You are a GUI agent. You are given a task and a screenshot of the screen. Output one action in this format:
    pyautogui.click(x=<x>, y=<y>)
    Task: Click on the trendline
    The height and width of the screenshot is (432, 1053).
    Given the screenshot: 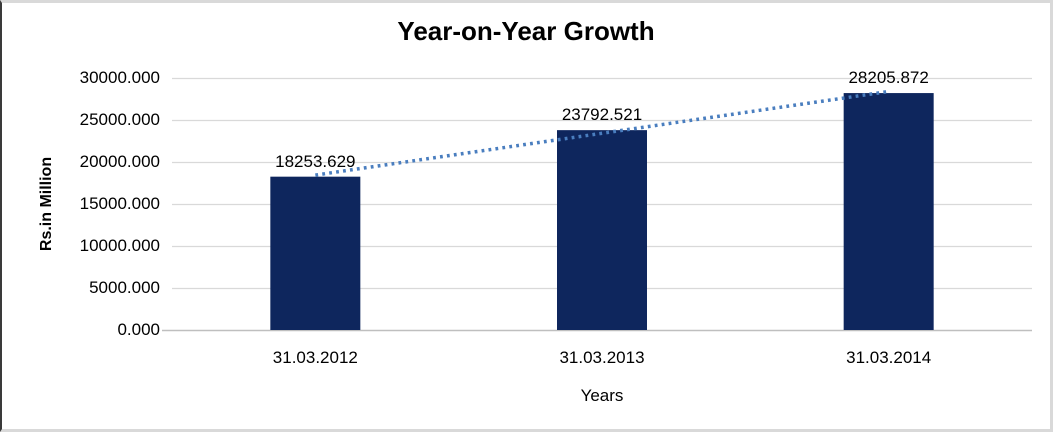 What is the action you would take?
    pyautogui.click(x=602, y=133)
    